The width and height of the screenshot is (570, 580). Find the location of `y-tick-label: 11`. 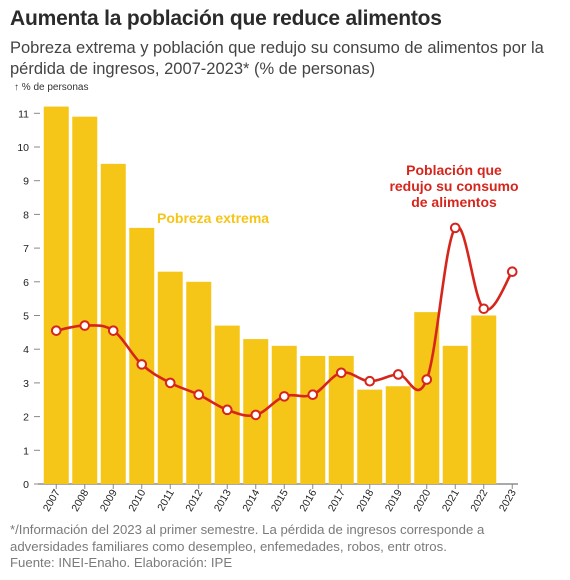

y-tick-label: 11 is located at coordinates (23, 114).